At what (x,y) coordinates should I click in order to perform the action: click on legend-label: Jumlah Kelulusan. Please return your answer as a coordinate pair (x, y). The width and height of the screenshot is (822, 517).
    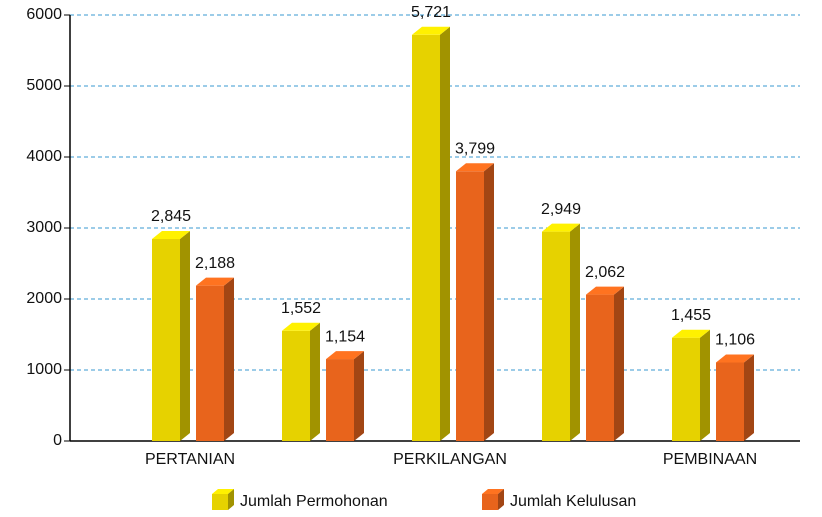
    Looking at the image, I should click on (573, 501).